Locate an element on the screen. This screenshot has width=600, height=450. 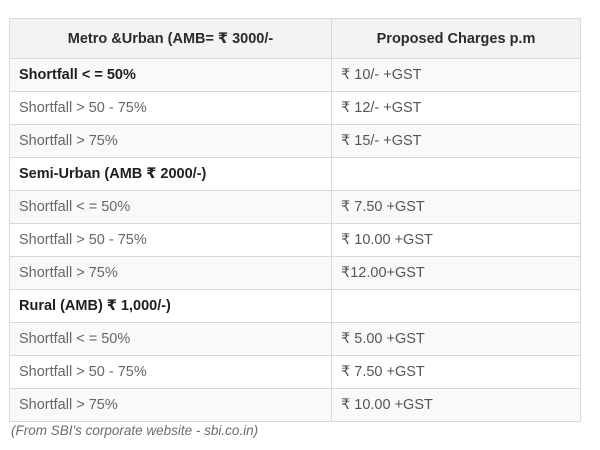
table-group-row: Shortfall < = 50% ₹ 10/- +GST is located at coordinates (295, 75).